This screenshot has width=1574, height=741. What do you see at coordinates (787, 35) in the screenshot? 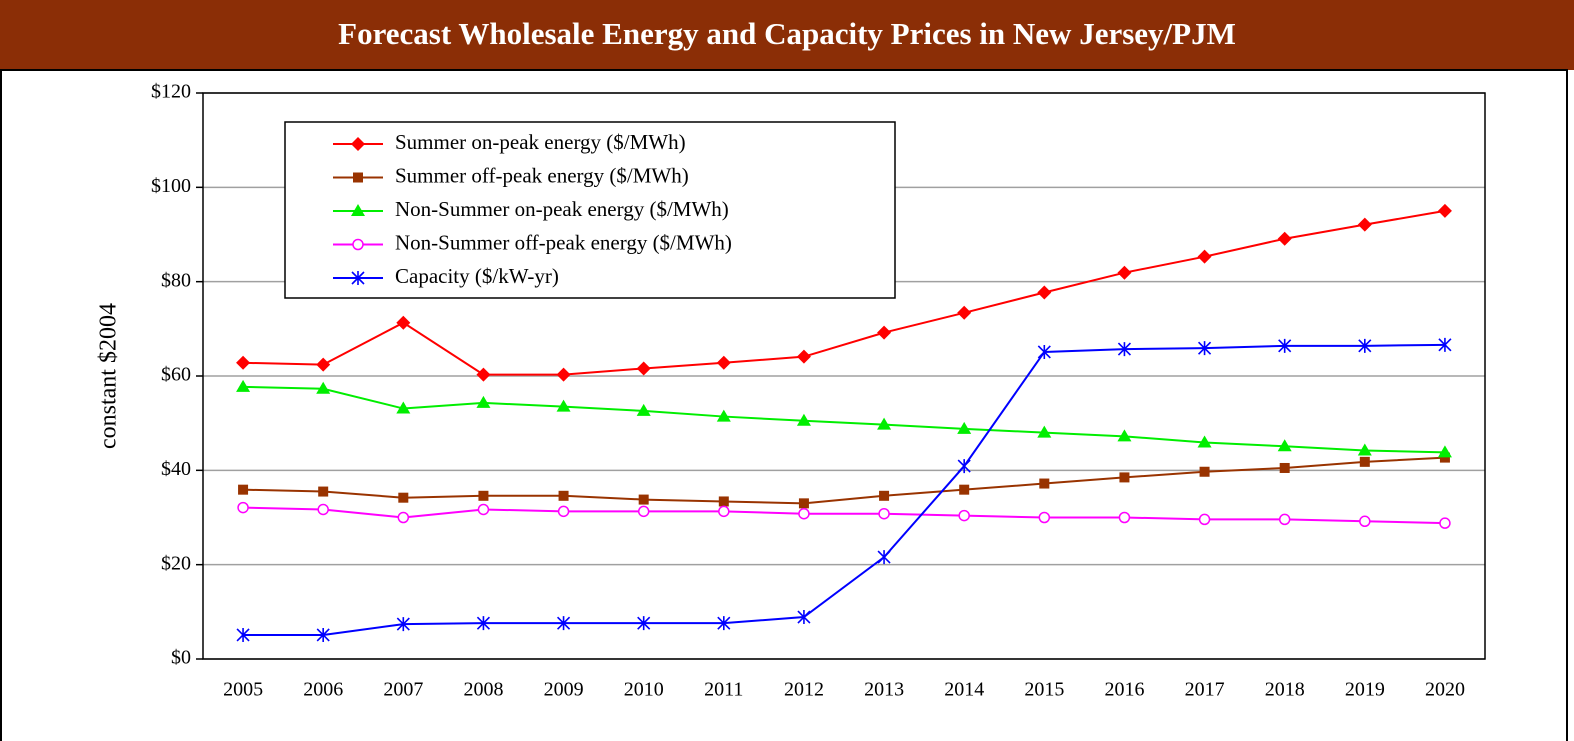
I see `title-bar` at bounding box center [787, 35].